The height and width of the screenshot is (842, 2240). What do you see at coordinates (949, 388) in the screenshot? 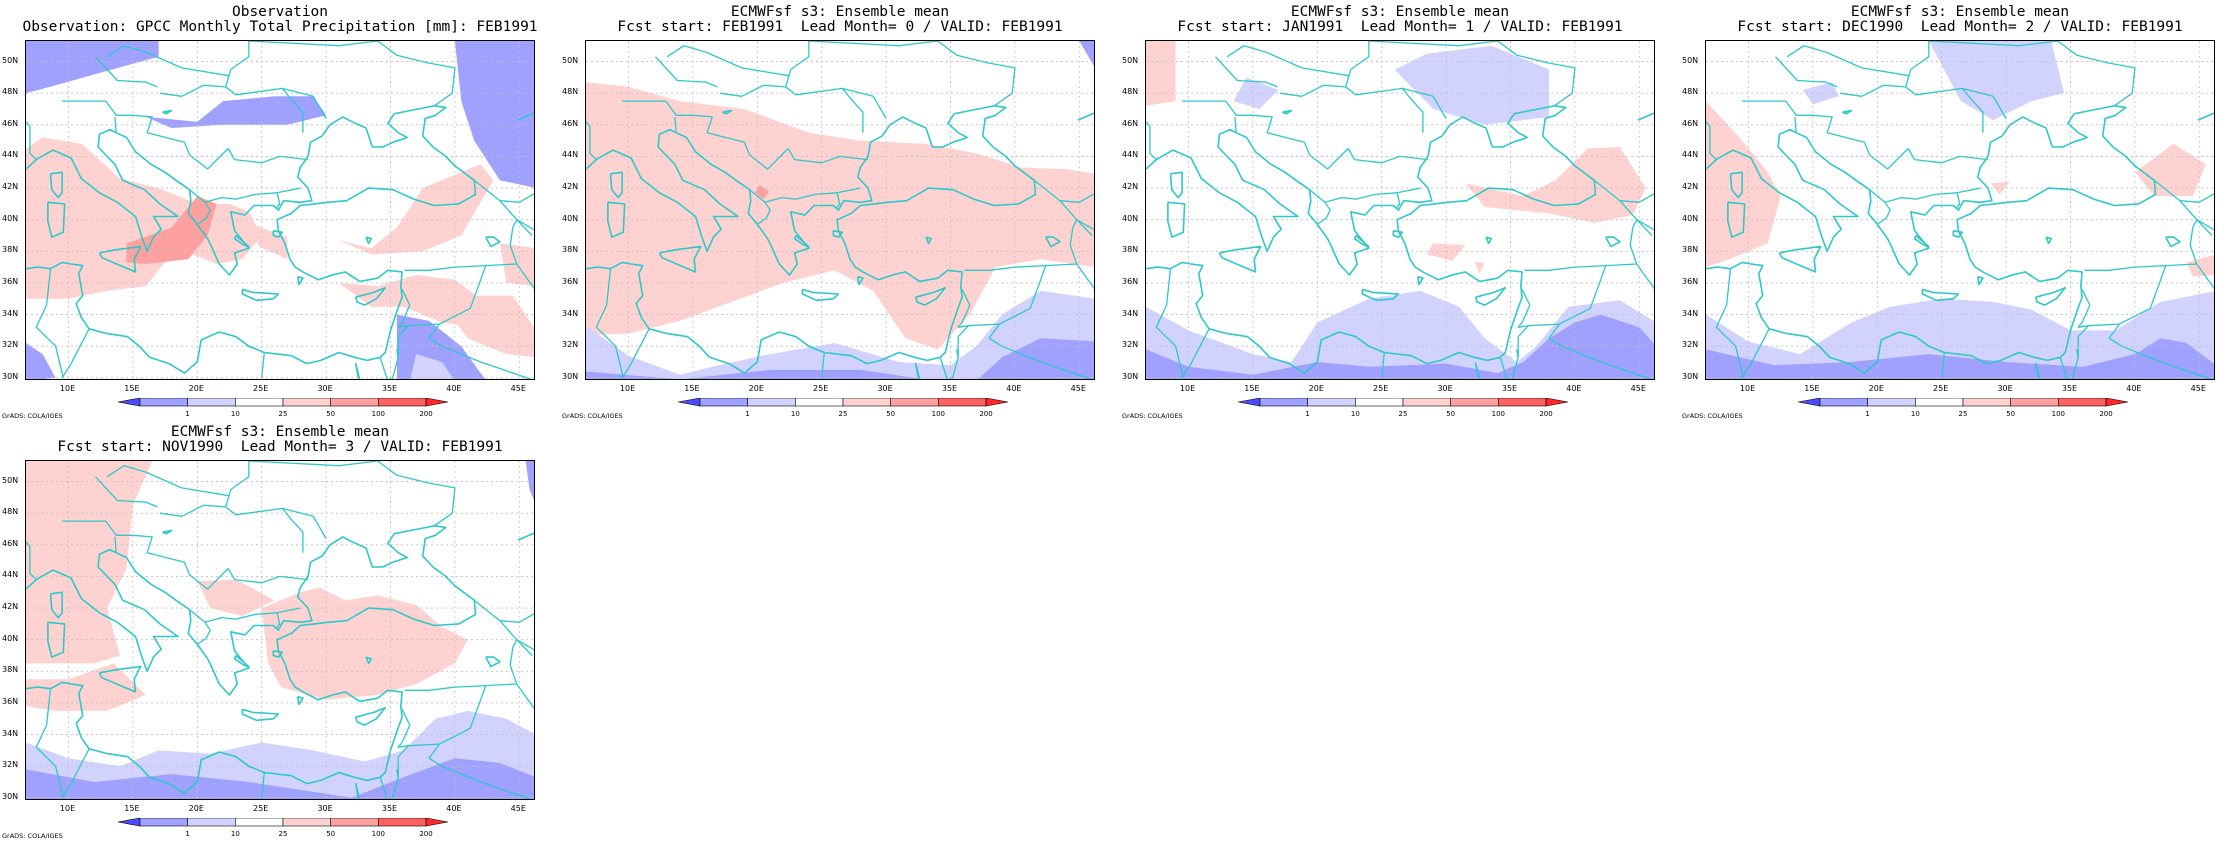
I see `lon-tick-label: 35E` at bounding box center [949, 388].